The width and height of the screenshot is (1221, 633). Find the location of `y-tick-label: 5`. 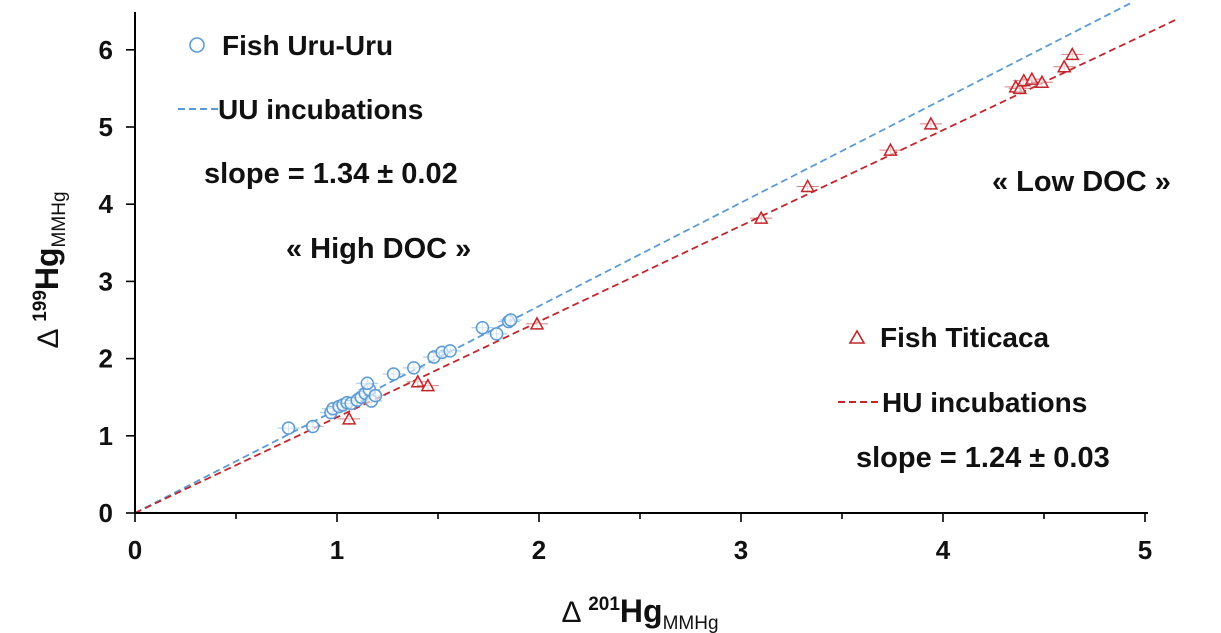

y-tick-label: 5 is located at coordinates (106, 127).